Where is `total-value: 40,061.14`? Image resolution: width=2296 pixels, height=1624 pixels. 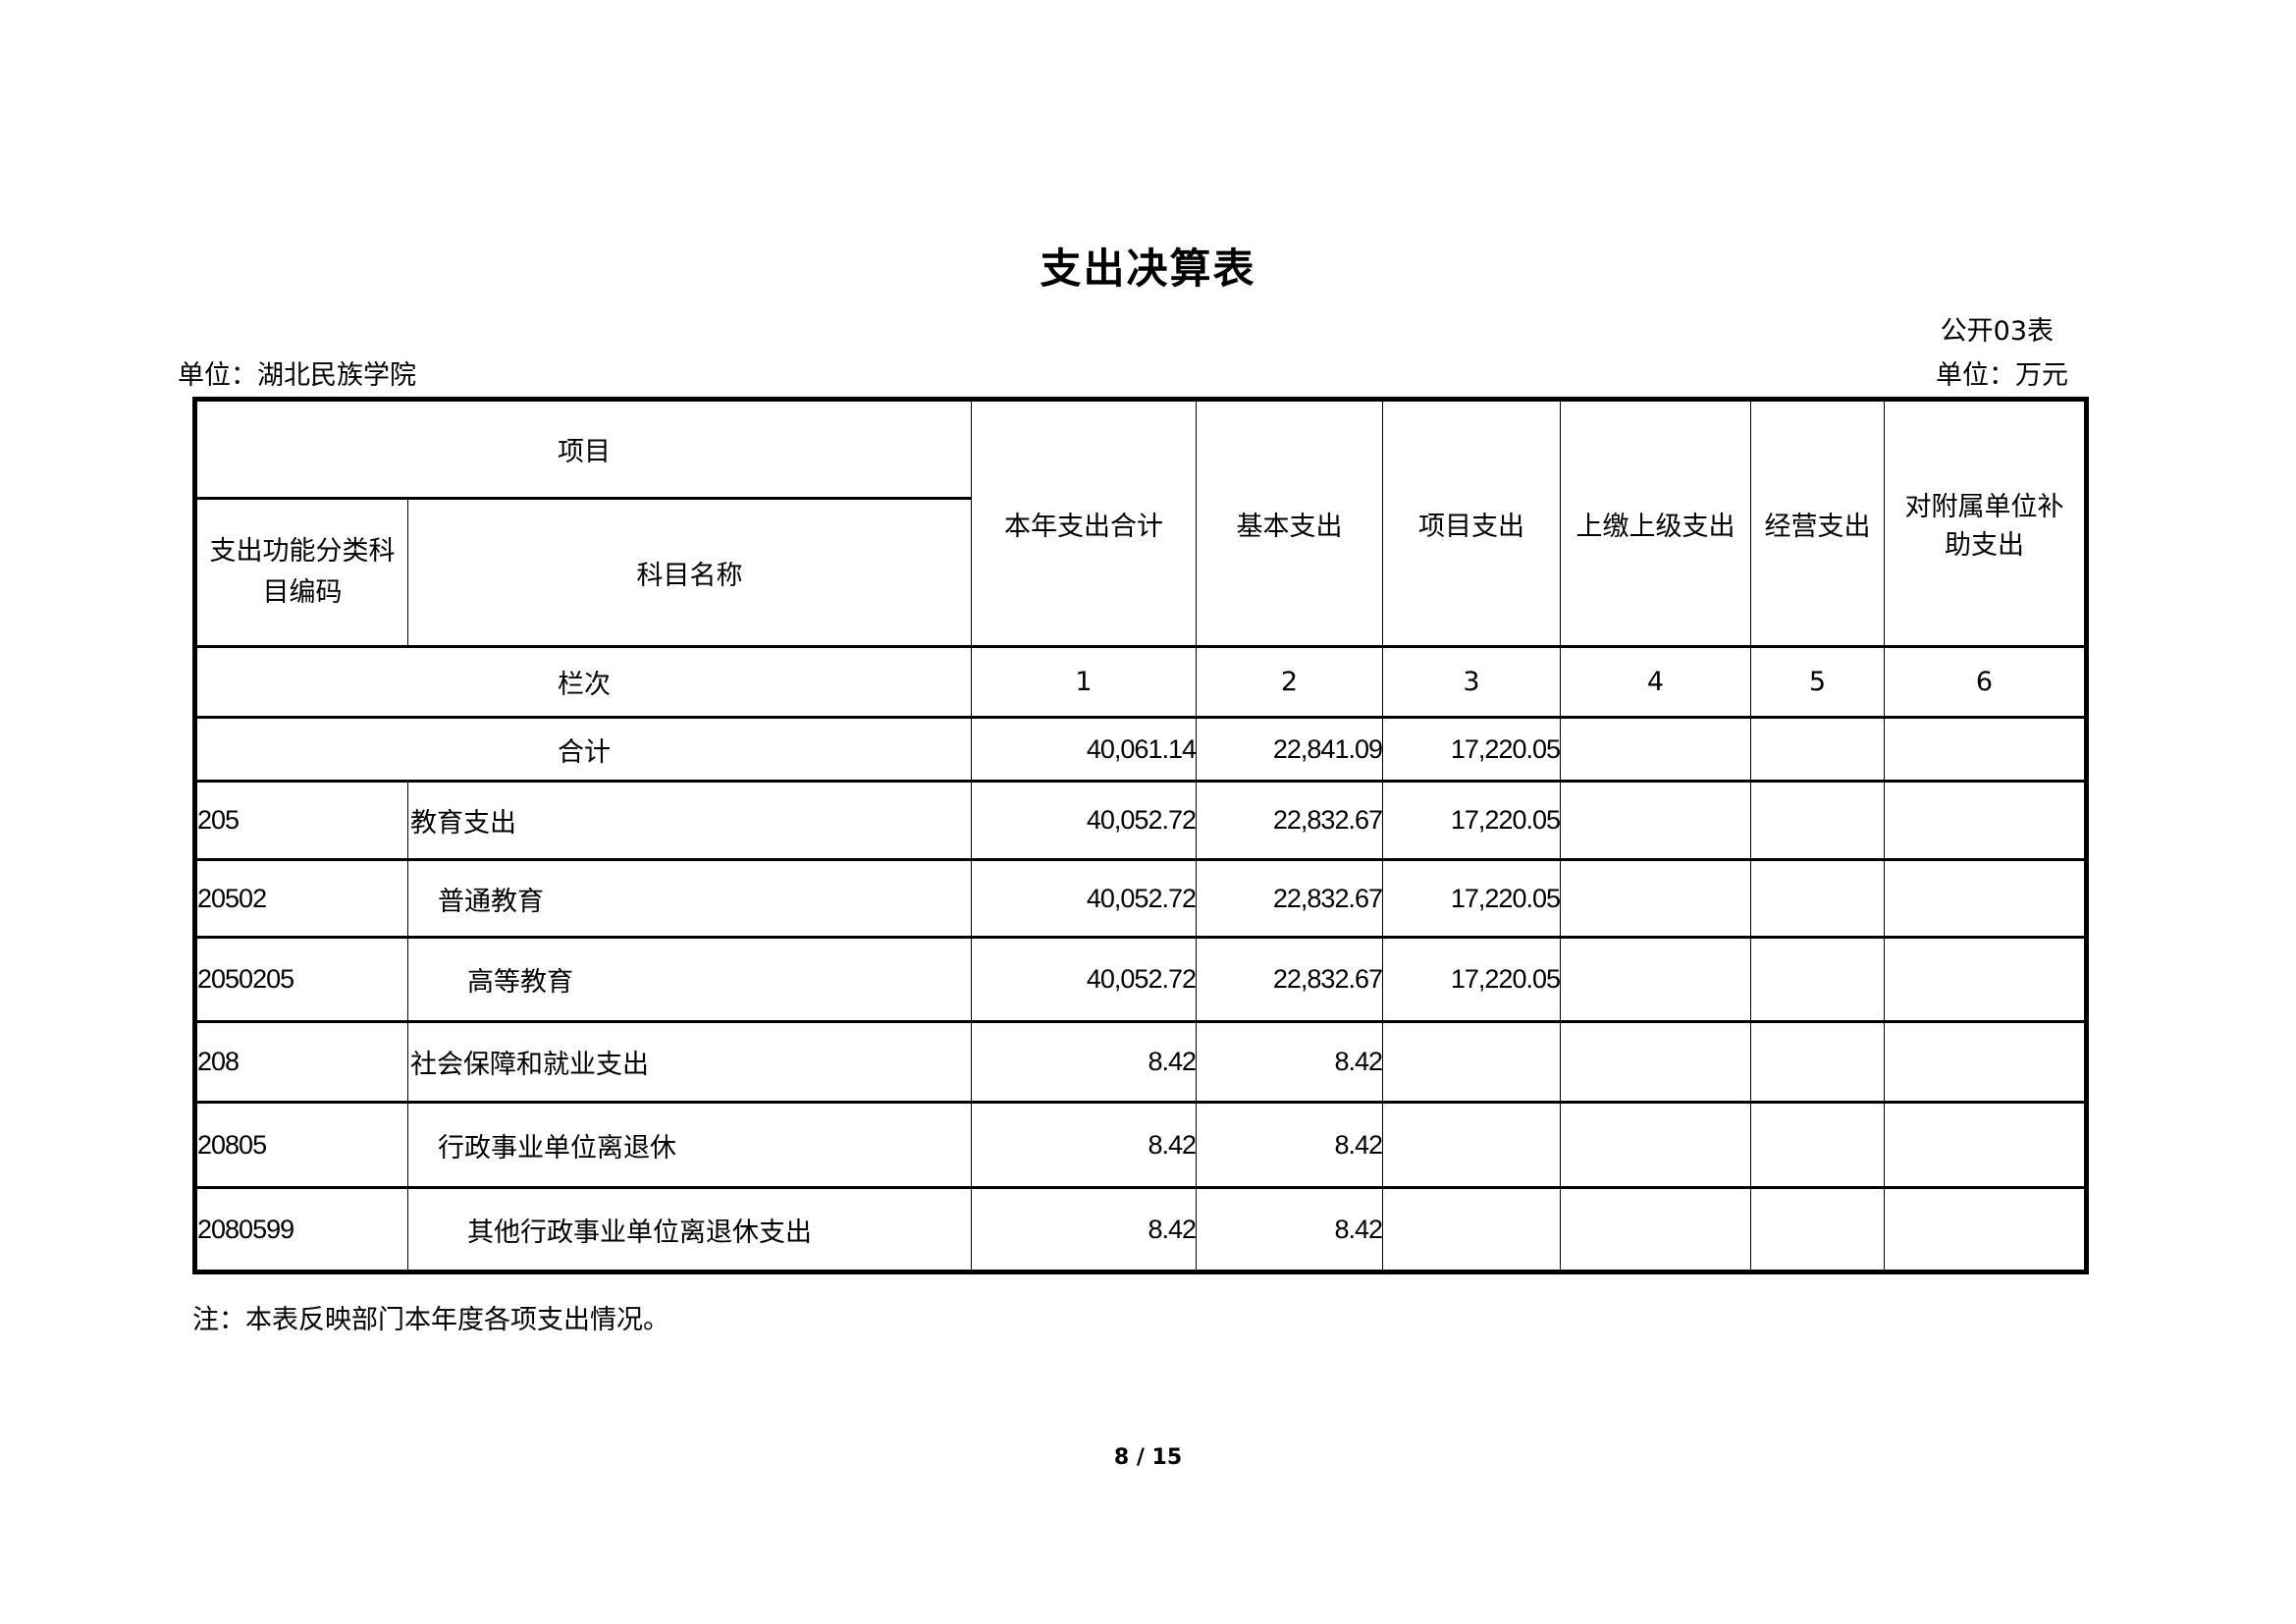
total-value: 40,061.14 is located at coordinates (1084, 749).